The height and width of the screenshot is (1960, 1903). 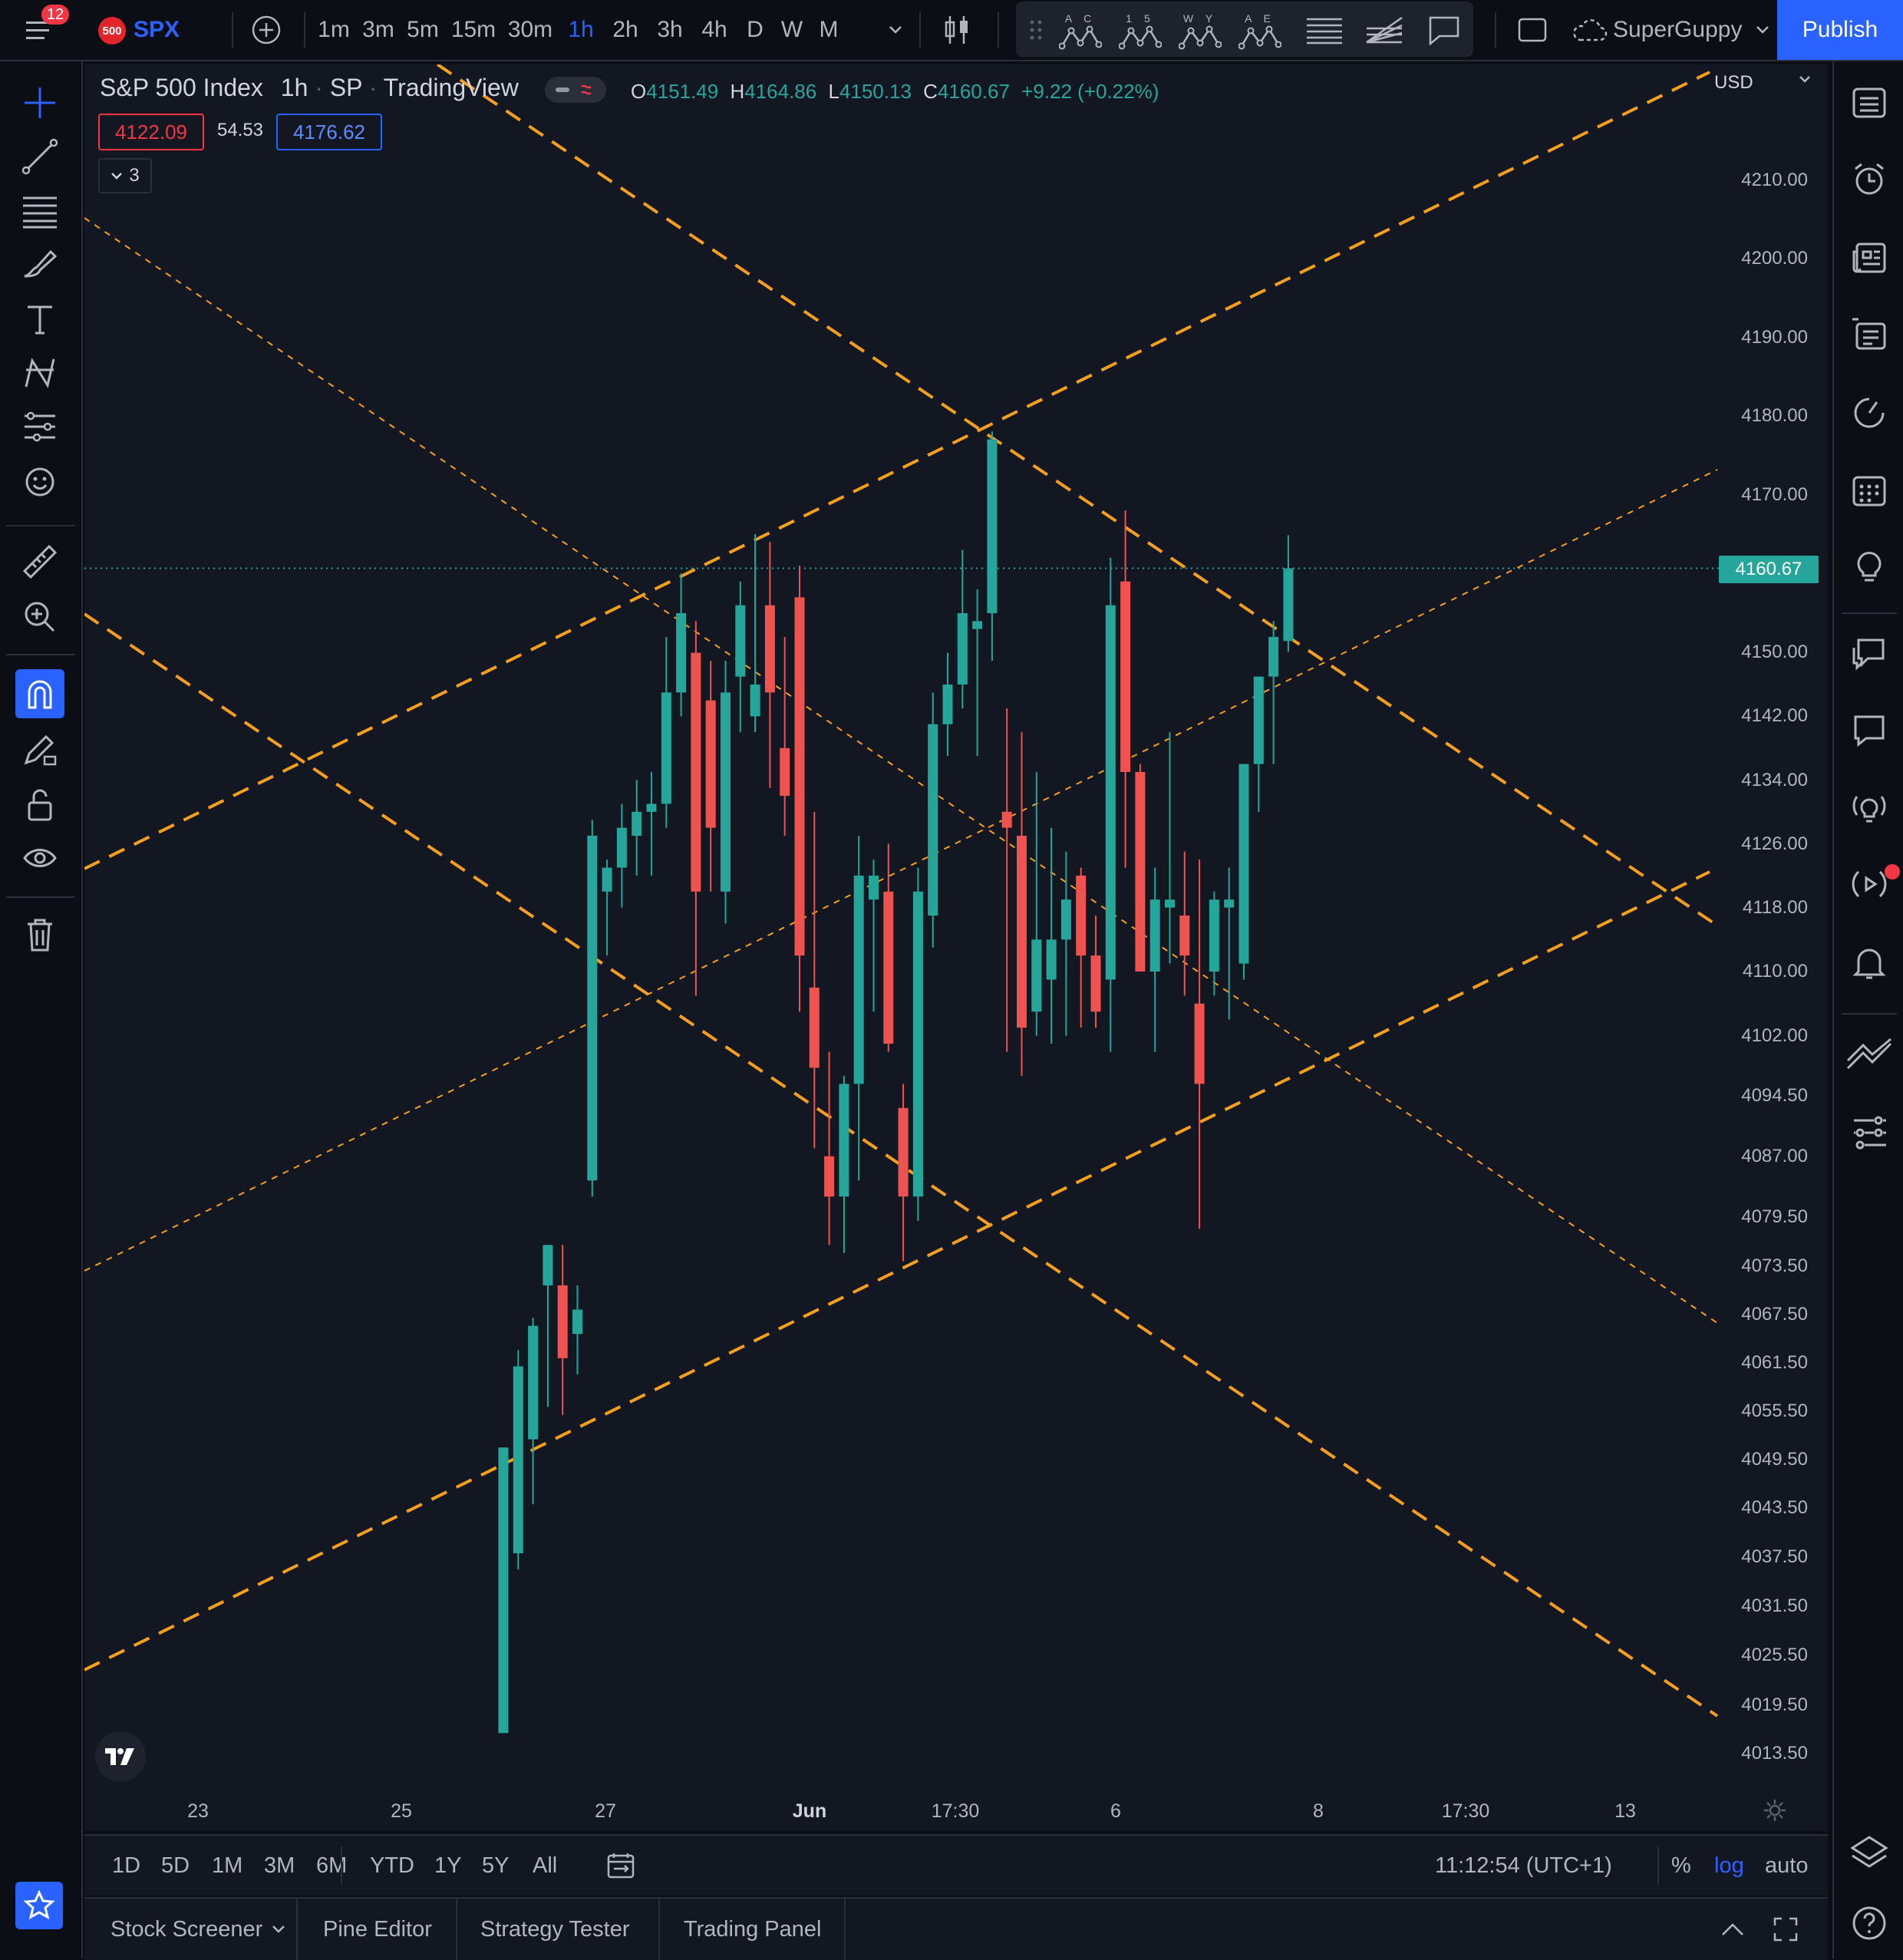 What do you see at coordinates (126, 1865) in the screenshot?
I see `range-1D: 1D` at bounding box center [126, 1865].